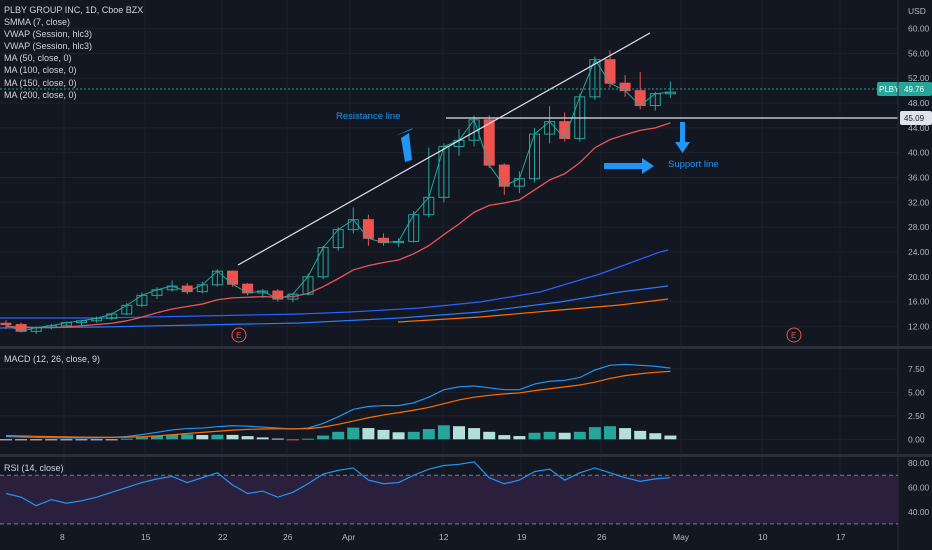 Image resolution: width=932 pixels, height=550 pixels. What do you see at coordinates (794, 335) in the screenshot?
I see `earnings-marker-icon` at bounding box center [794, 335].